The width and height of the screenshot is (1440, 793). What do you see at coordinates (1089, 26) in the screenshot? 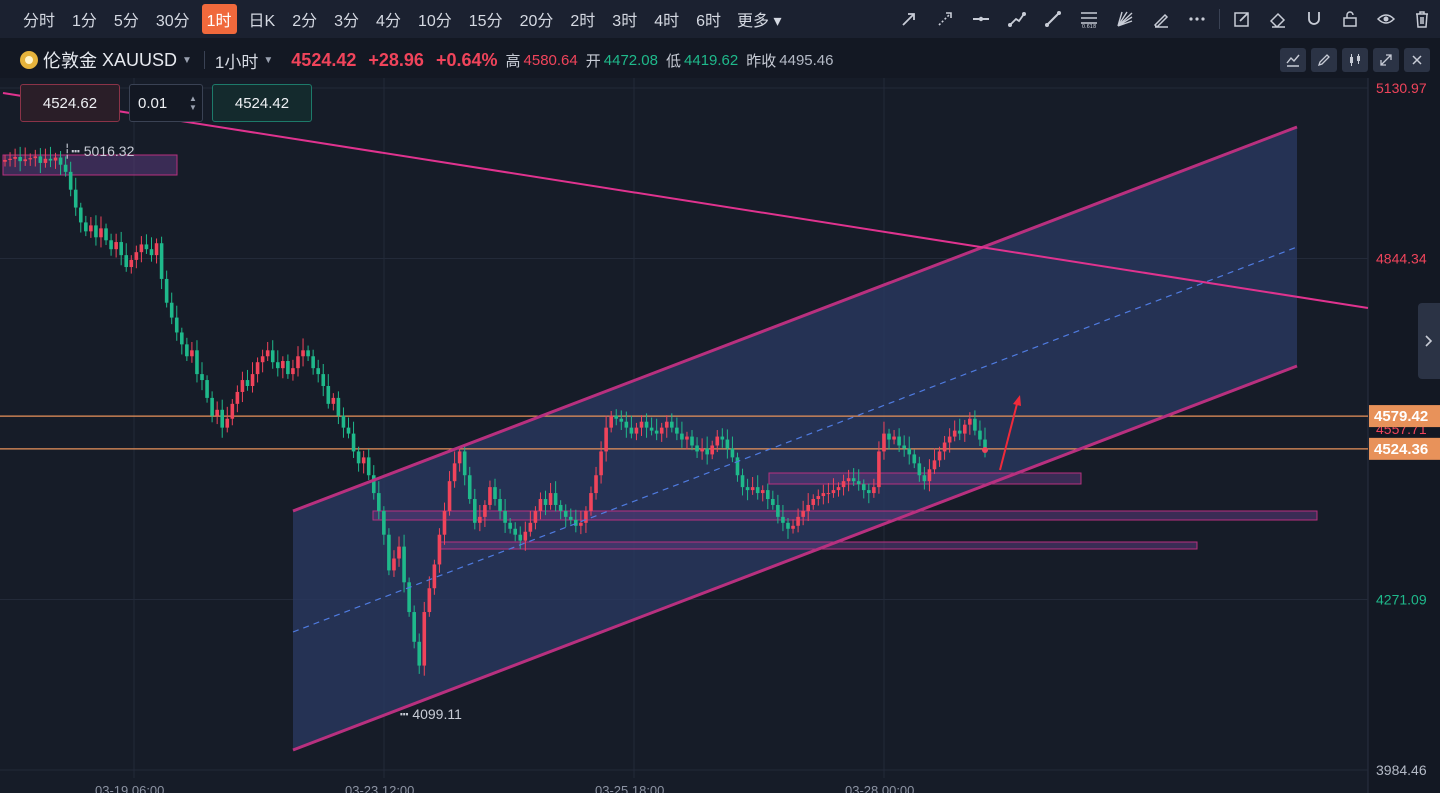
I see `svg-text: 0.618` at bounding box center [1089, 26].